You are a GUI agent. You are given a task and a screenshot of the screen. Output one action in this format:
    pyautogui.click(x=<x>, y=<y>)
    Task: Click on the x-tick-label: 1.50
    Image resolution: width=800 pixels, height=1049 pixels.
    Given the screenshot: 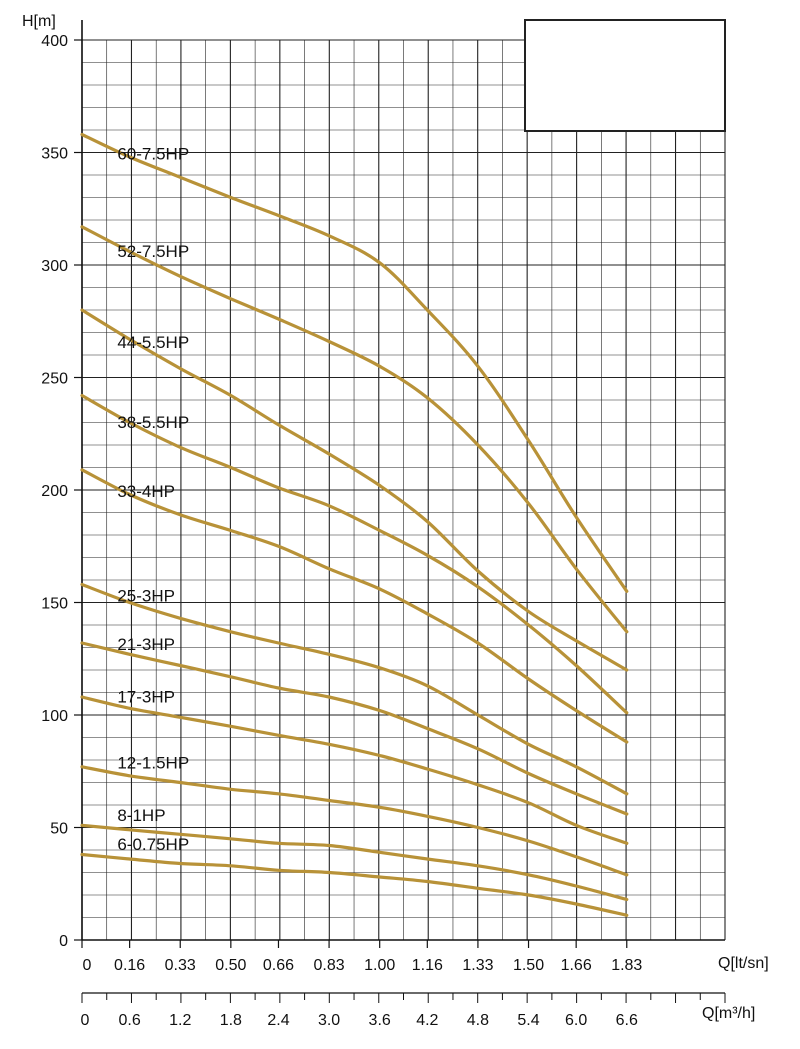 What is the action you would take?
    pyautogui.click(x=528, y=965)
    